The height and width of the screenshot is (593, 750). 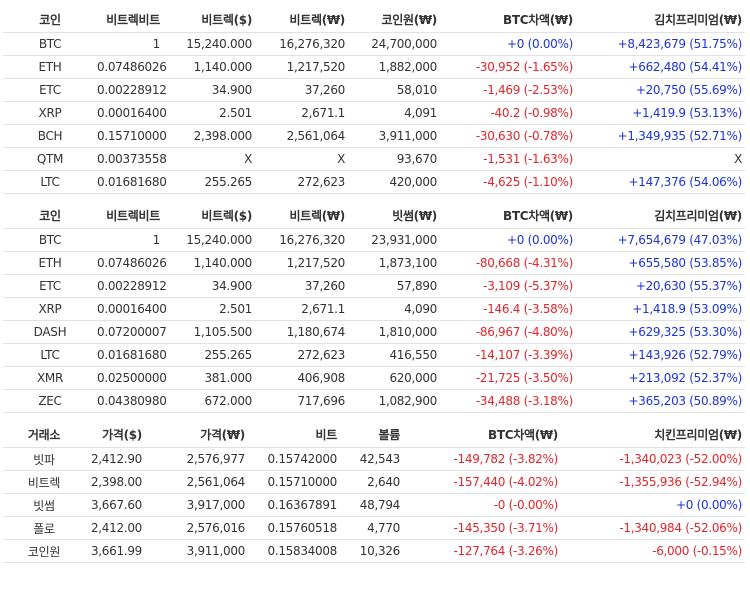 I want to click on cell: 381.000, so click(x=209, y=378).